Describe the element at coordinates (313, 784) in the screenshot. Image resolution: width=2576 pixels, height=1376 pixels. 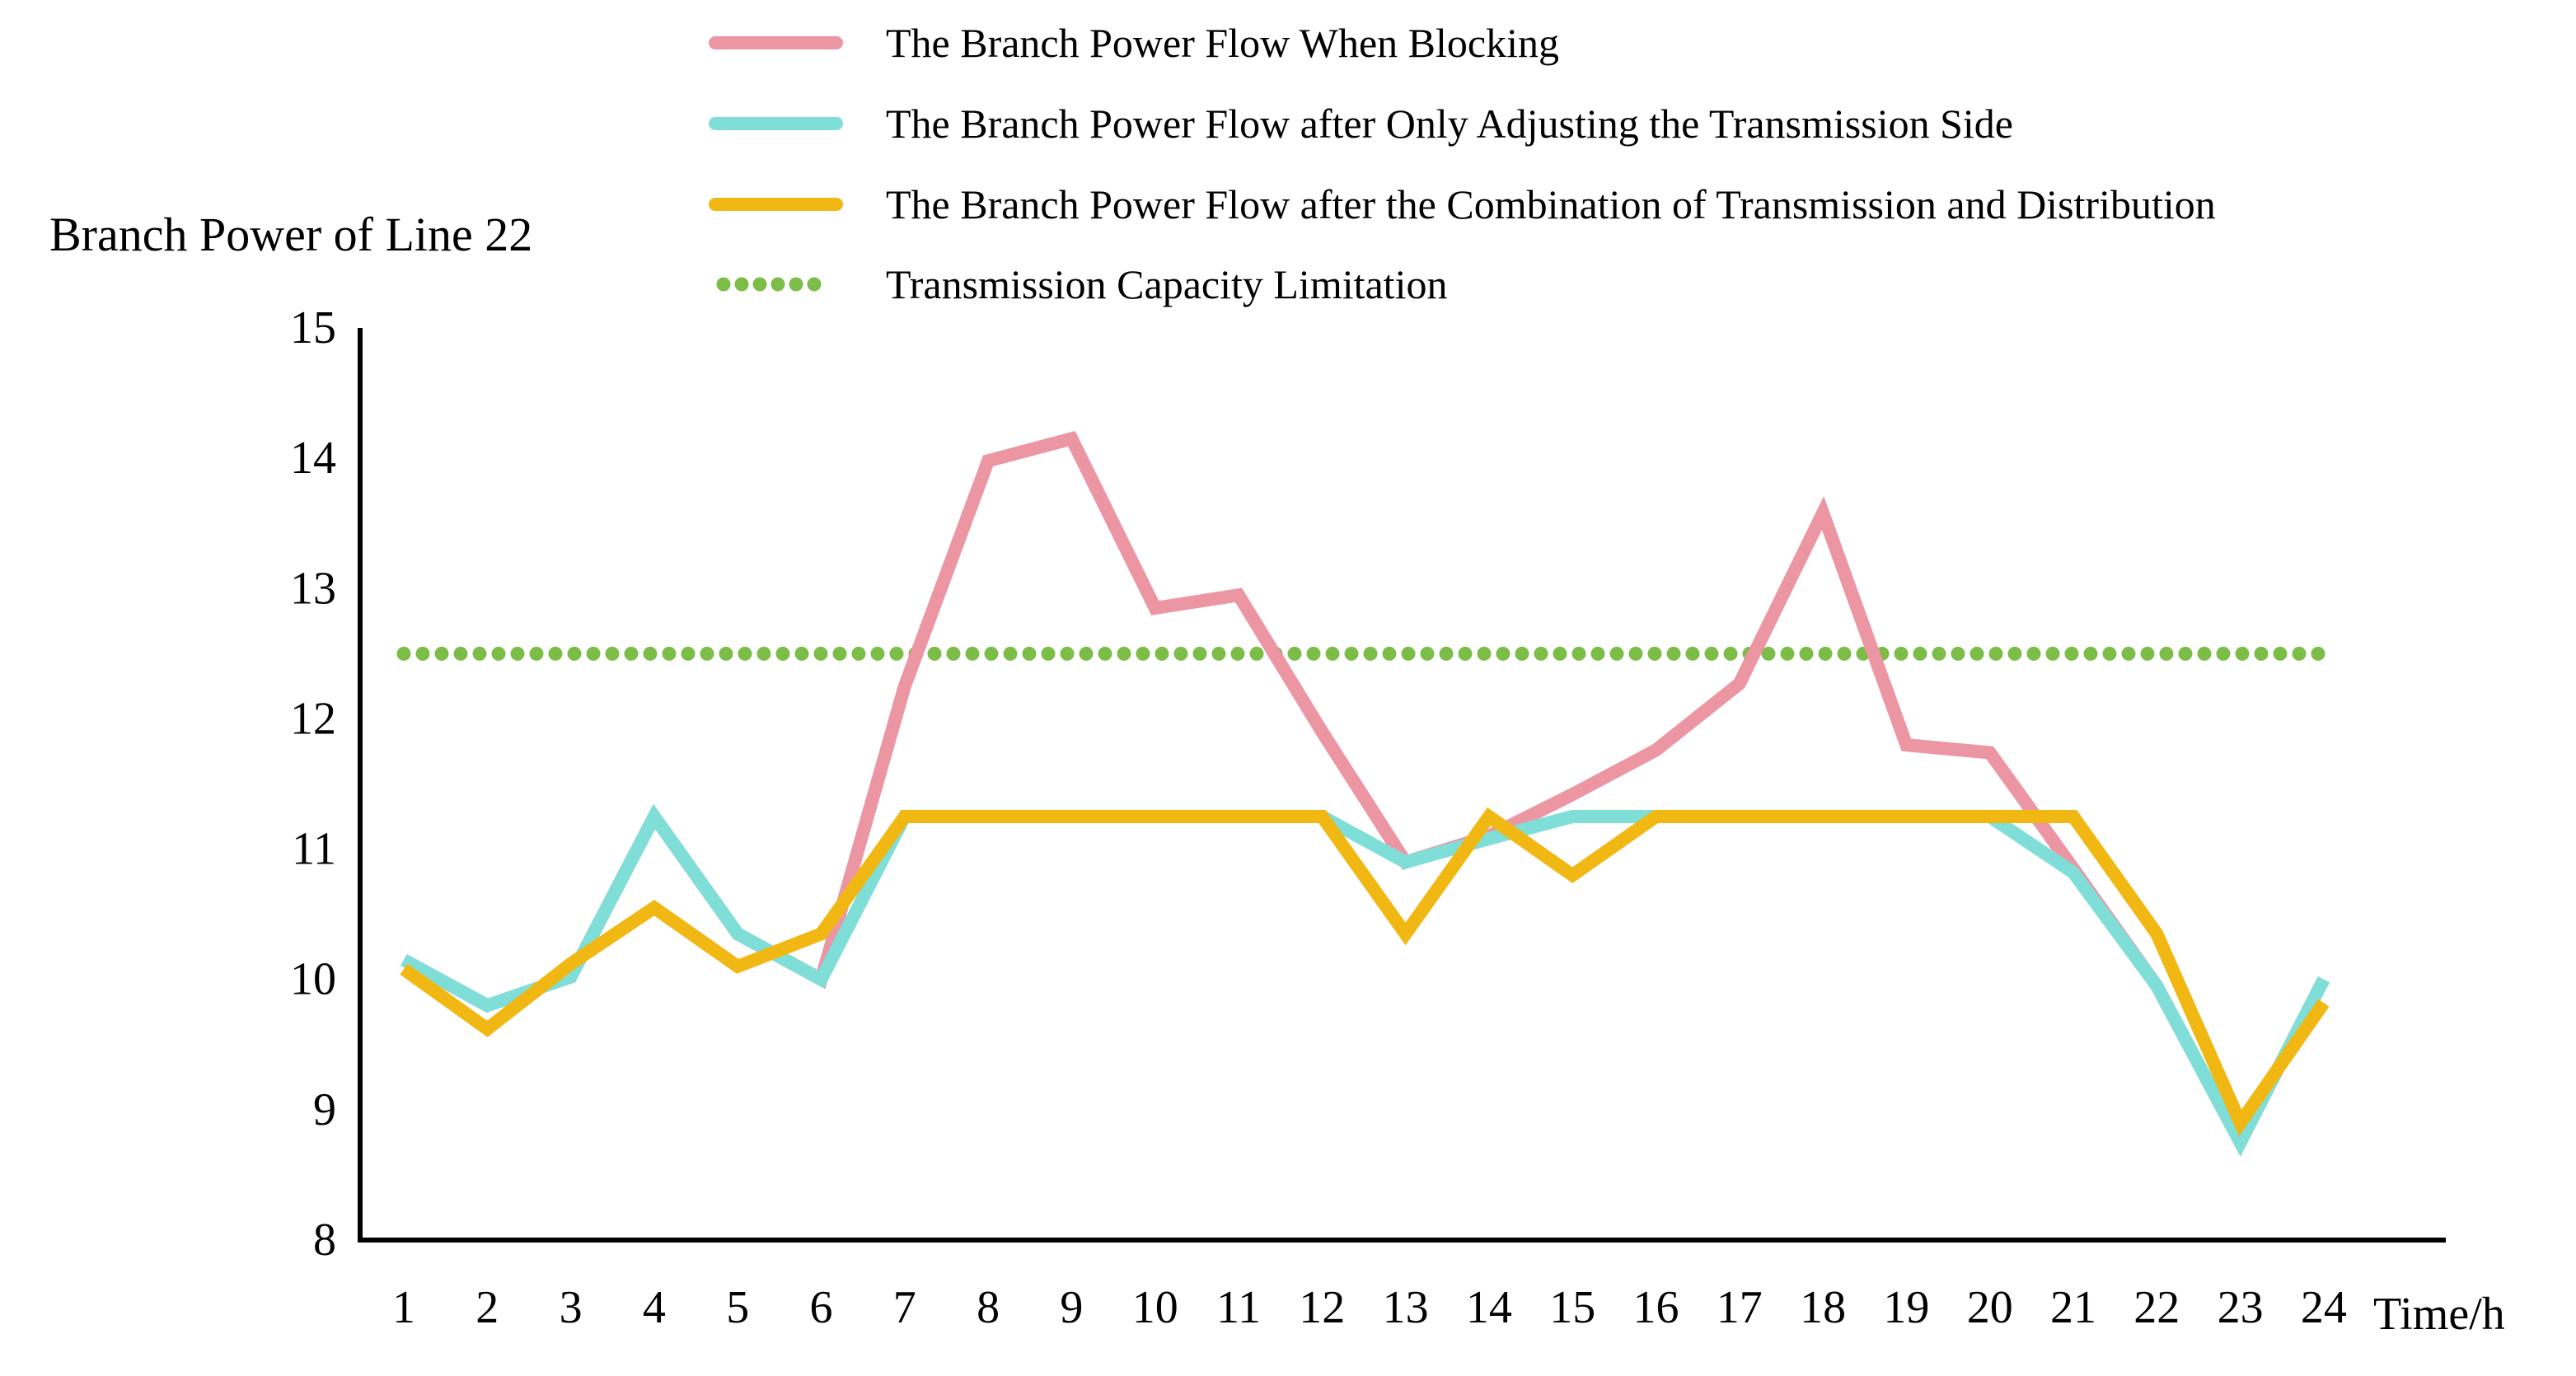
I see `y-tick-labels: 8 9 10 11 12 13 14 15` at that location.